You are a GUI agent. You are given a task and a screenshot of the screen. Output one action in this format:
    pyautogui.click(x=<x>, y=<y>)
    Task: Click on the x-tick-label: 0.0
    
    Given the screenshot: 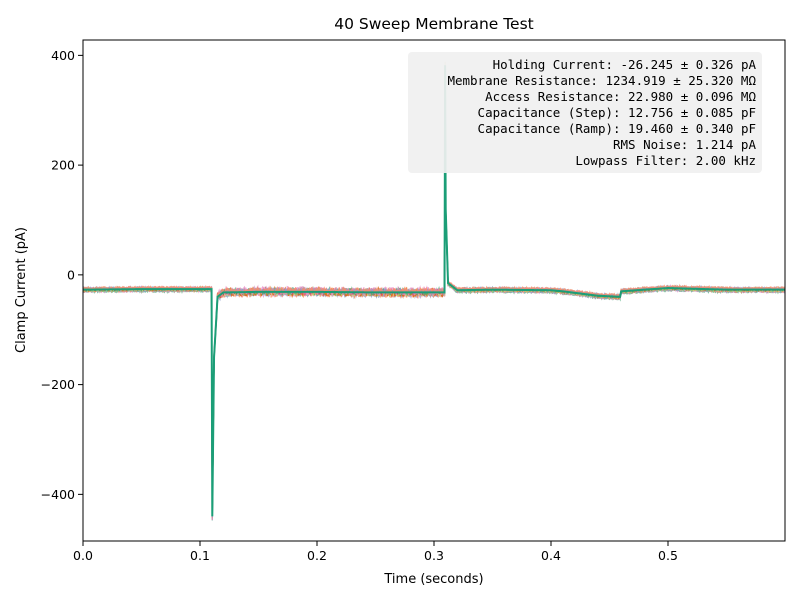 What is the action you would take?
    pyautogui.click(x=83, y=555)
    